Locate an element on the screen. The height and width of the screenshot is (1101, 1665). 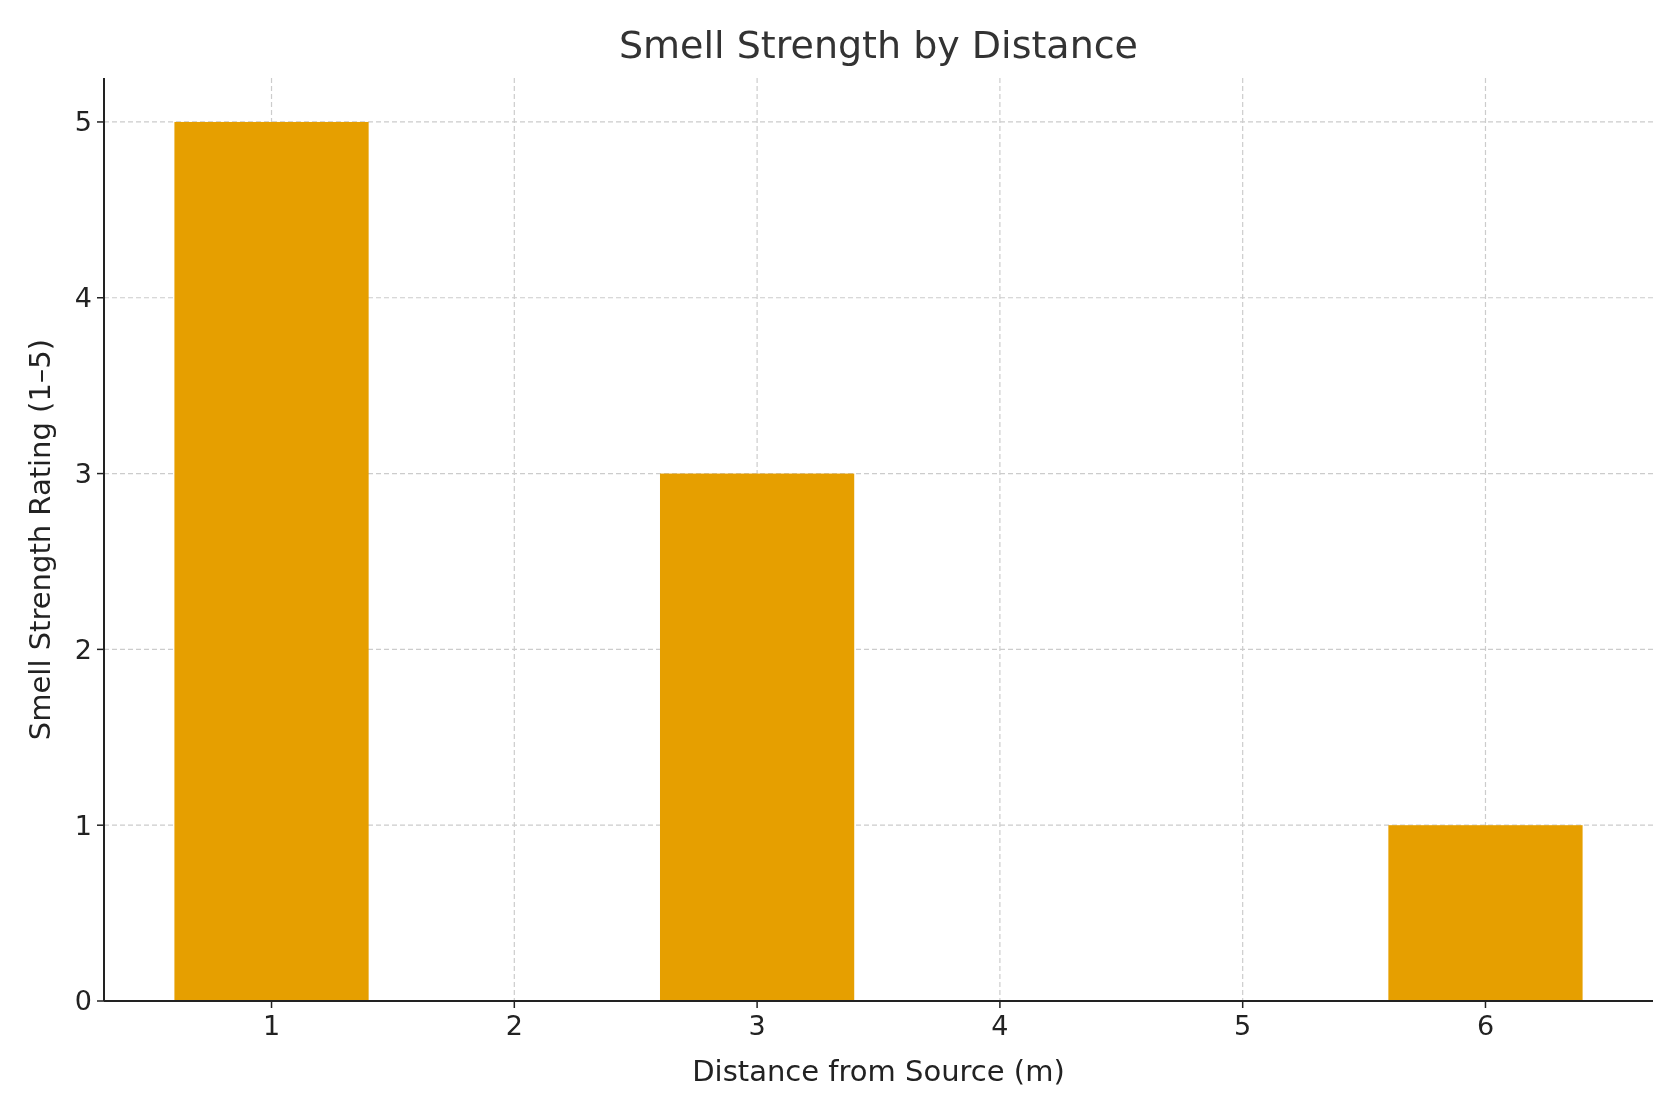
x-tick-label: 2 is located at coordinates (514, 1025).